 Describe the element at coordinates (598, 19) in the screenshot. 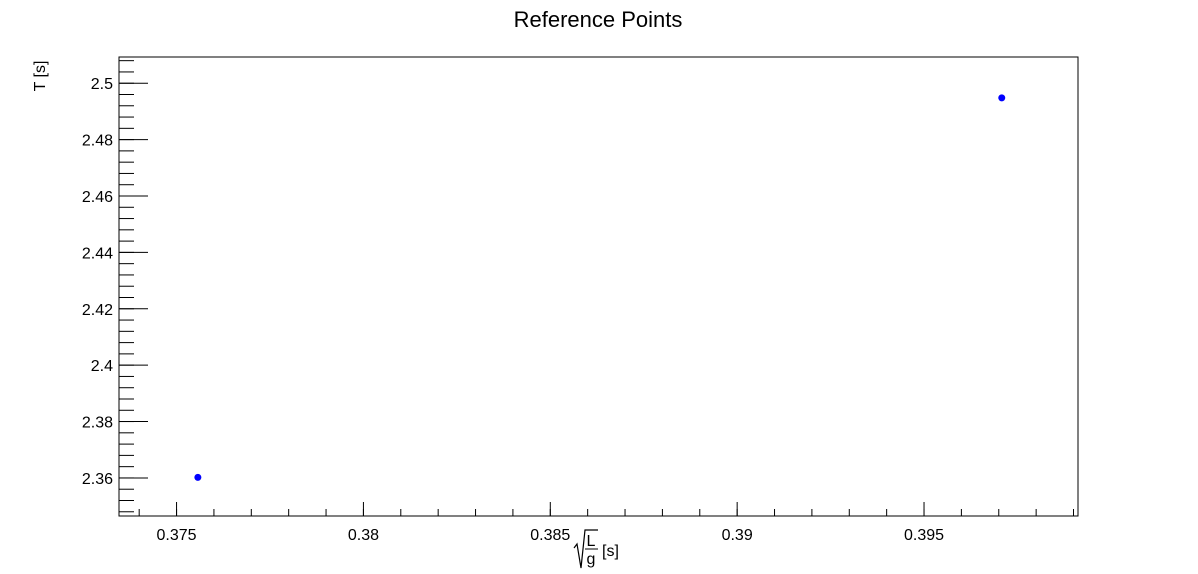

I see `chart-title: Reference Points` at that location.